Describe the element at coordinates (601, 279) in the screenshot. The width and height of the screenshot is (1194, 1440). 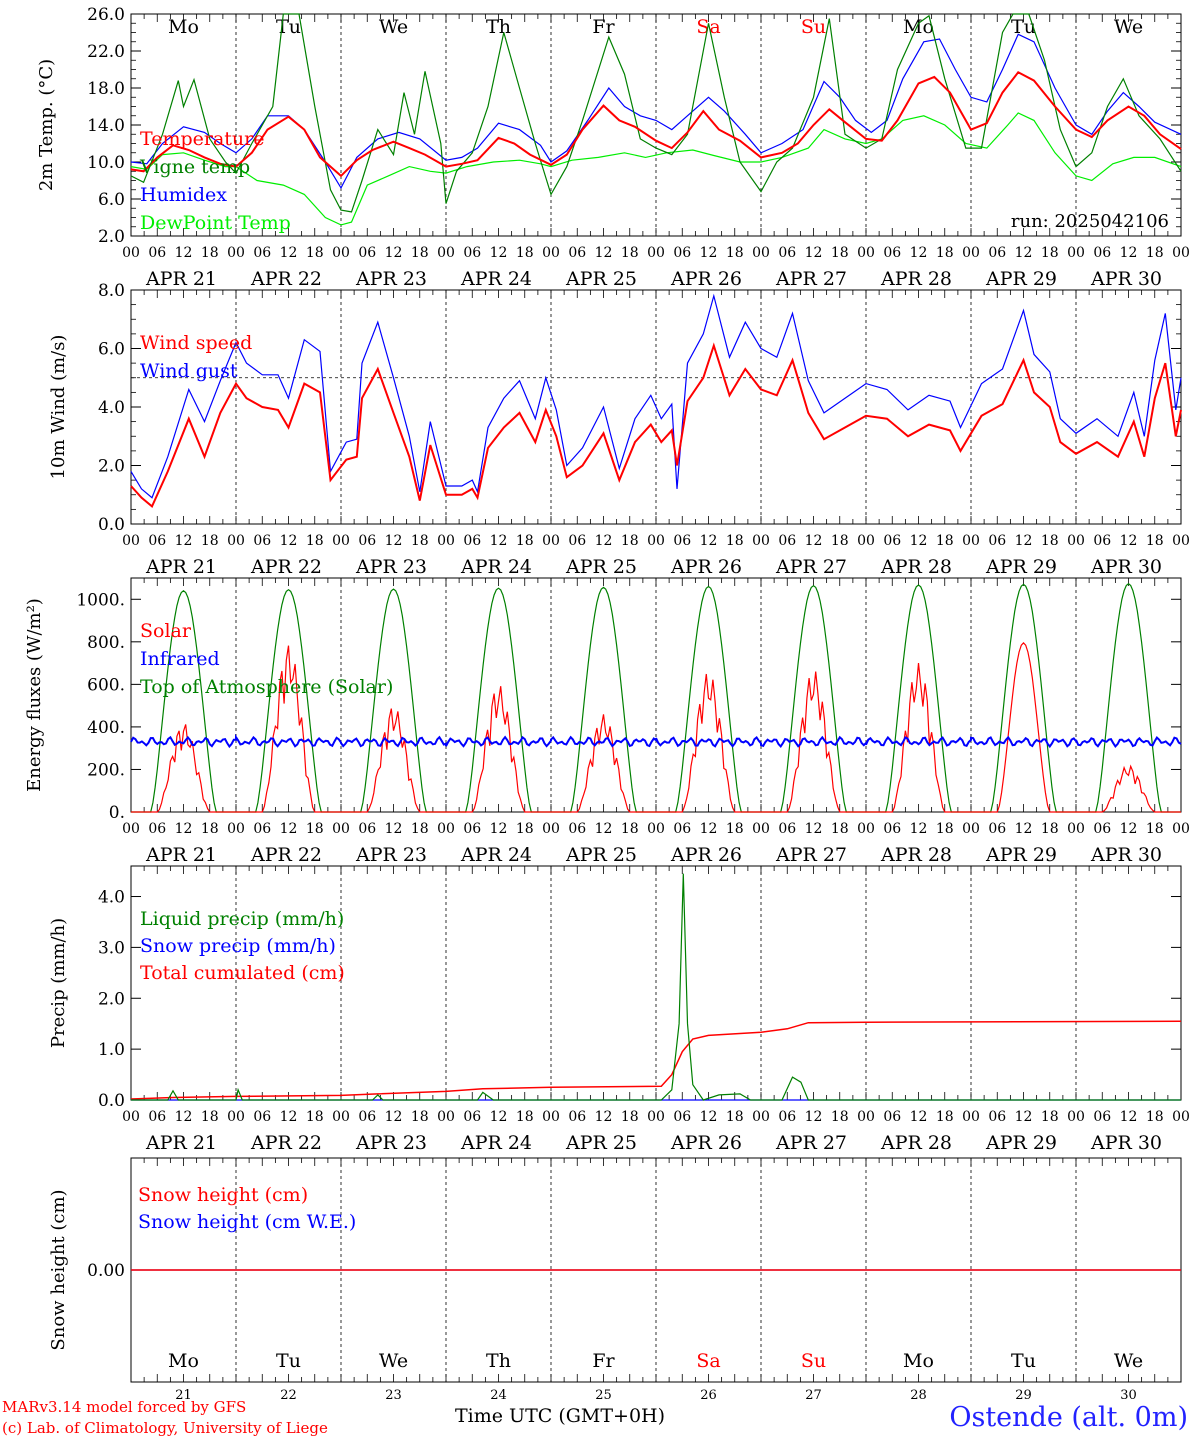
I see `date-label: APR 25` at that location.